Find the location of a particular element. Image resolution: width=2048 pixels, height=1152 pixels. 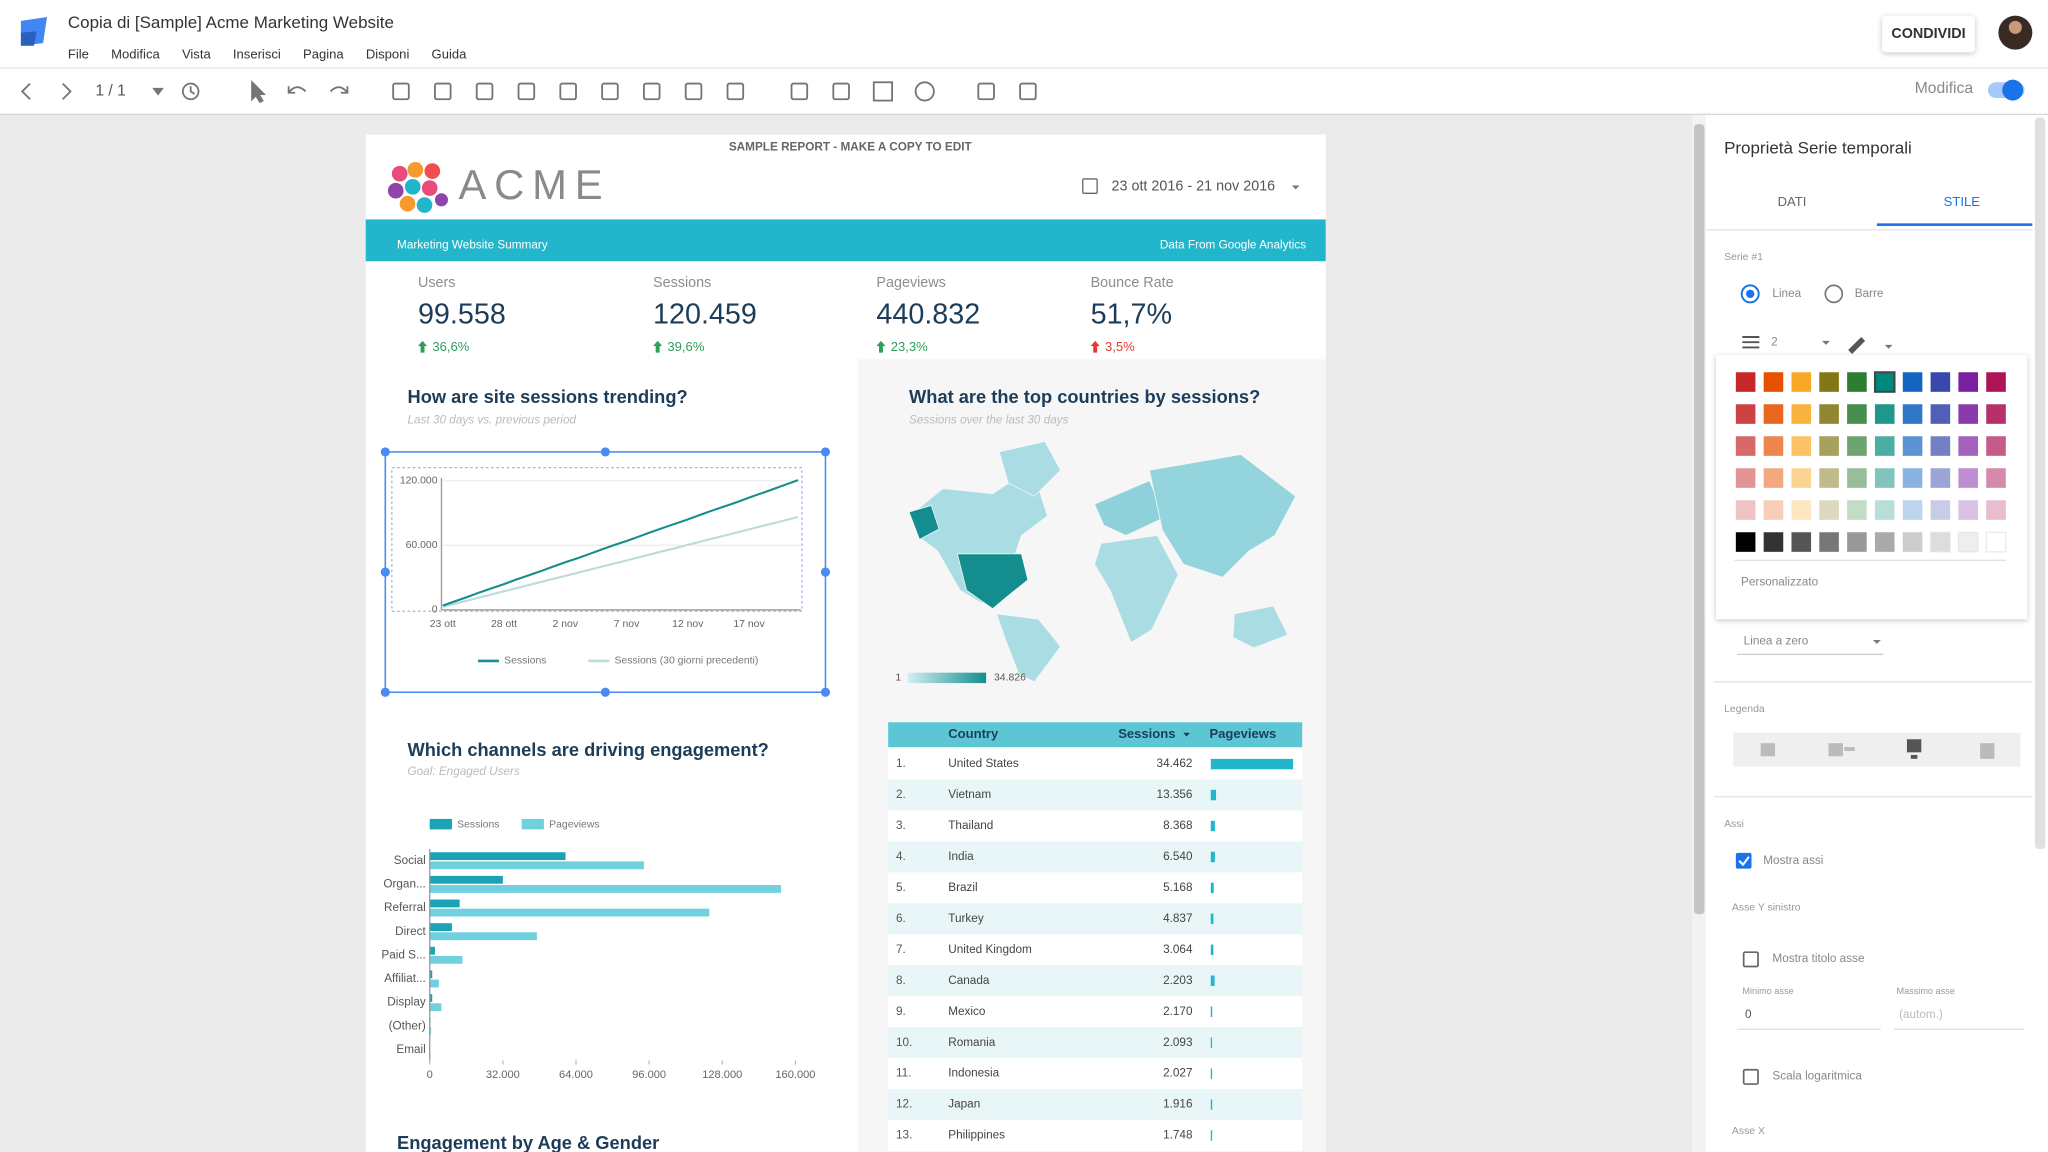

color-swatch-selected is located at coordinates (1884, 382).